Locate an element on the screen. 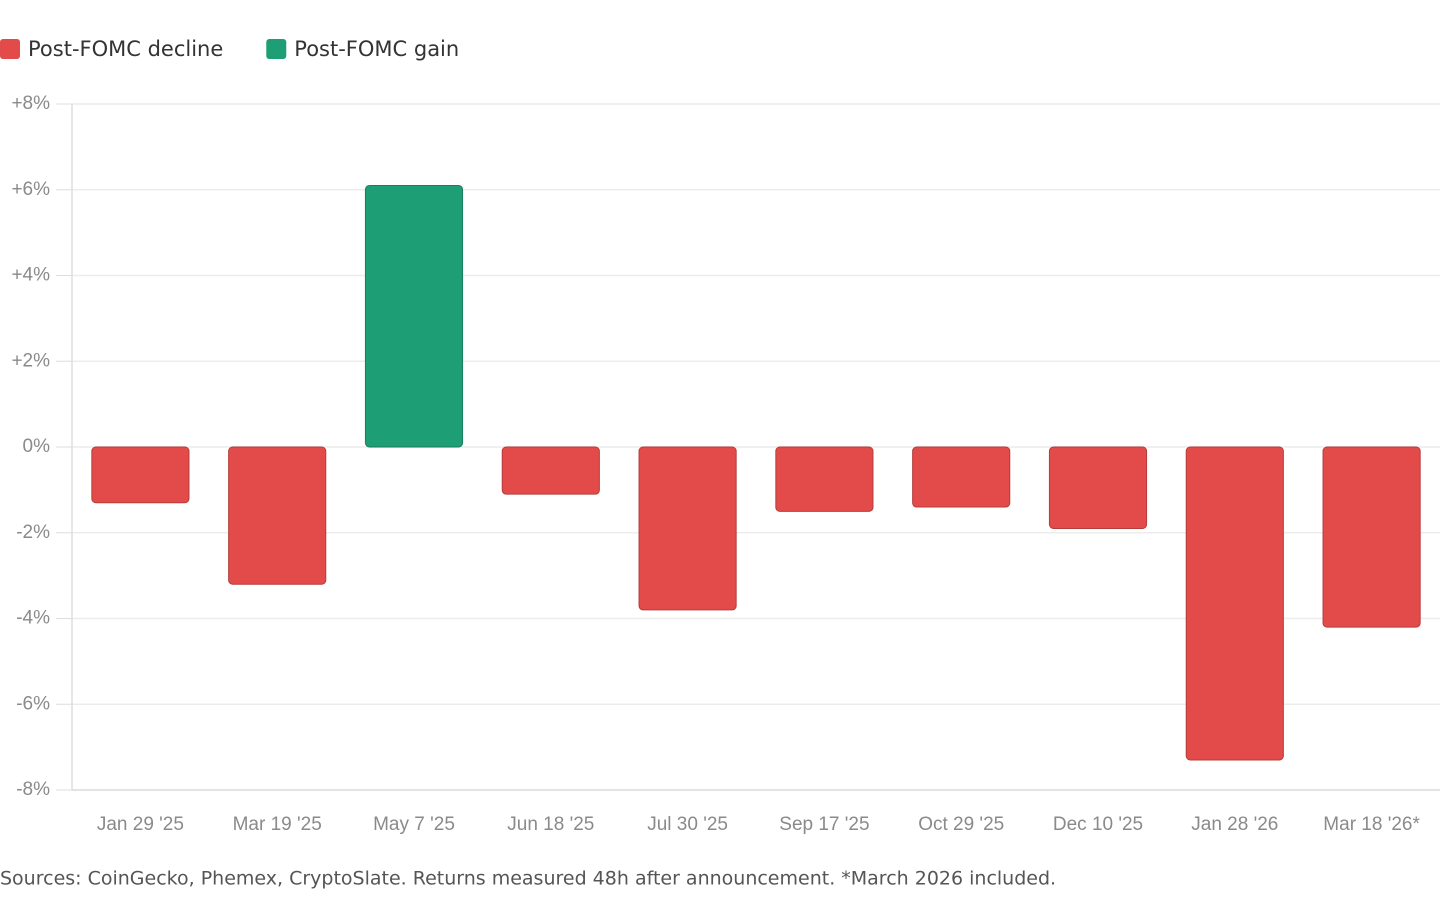  x-tick-label: May 7 '25 is located at coordinates (414, 824).